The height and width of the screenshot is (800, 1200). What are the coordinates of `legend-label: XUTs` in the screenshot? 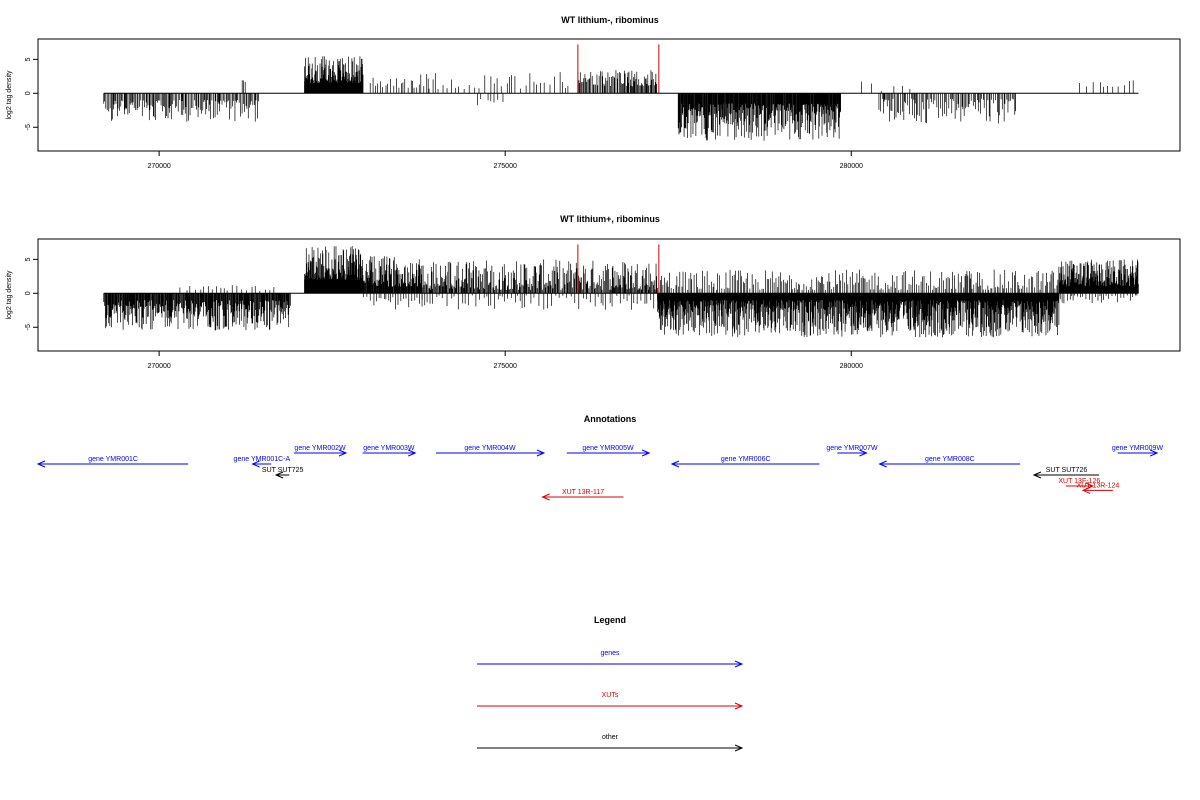 It's located at (610, 695).